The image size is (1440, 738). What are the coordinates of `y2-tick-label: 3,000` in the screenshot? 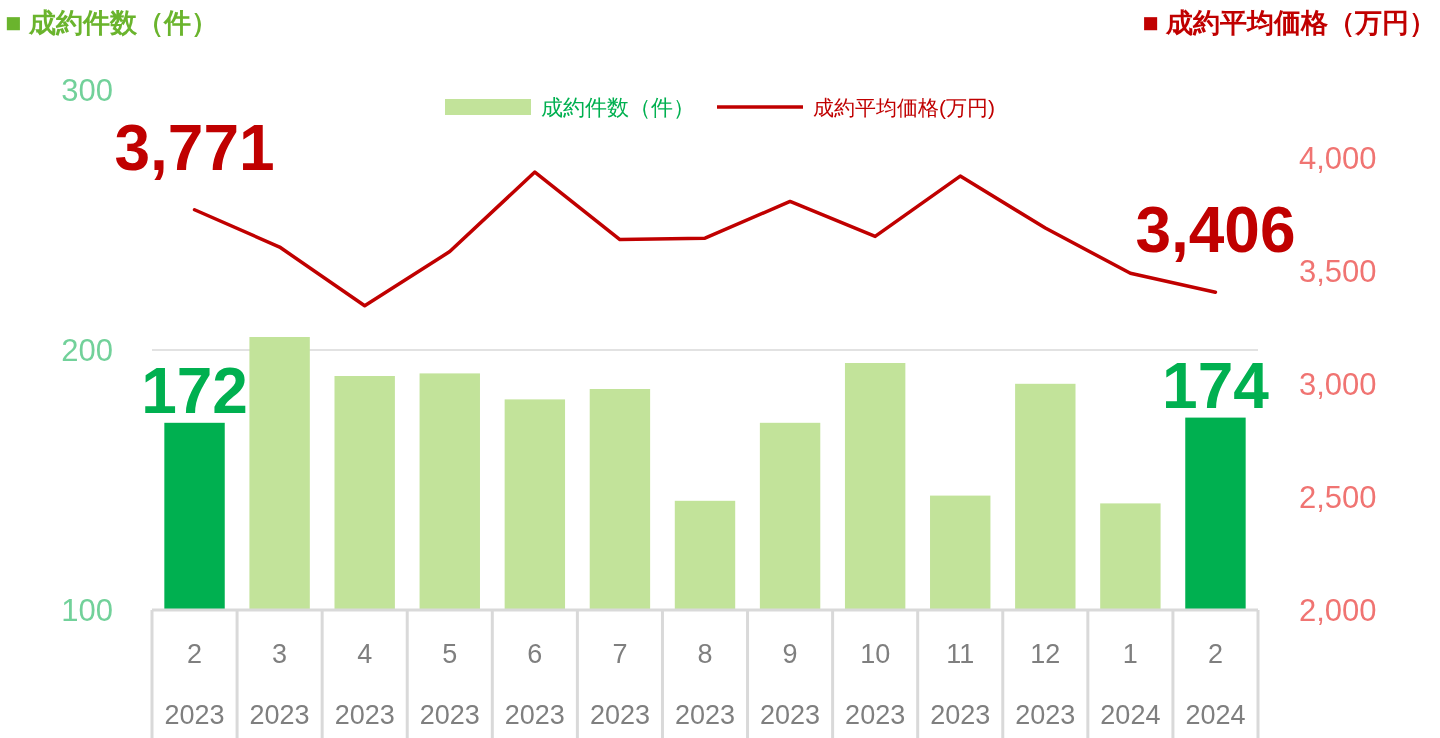 It's located at (1338, 384).